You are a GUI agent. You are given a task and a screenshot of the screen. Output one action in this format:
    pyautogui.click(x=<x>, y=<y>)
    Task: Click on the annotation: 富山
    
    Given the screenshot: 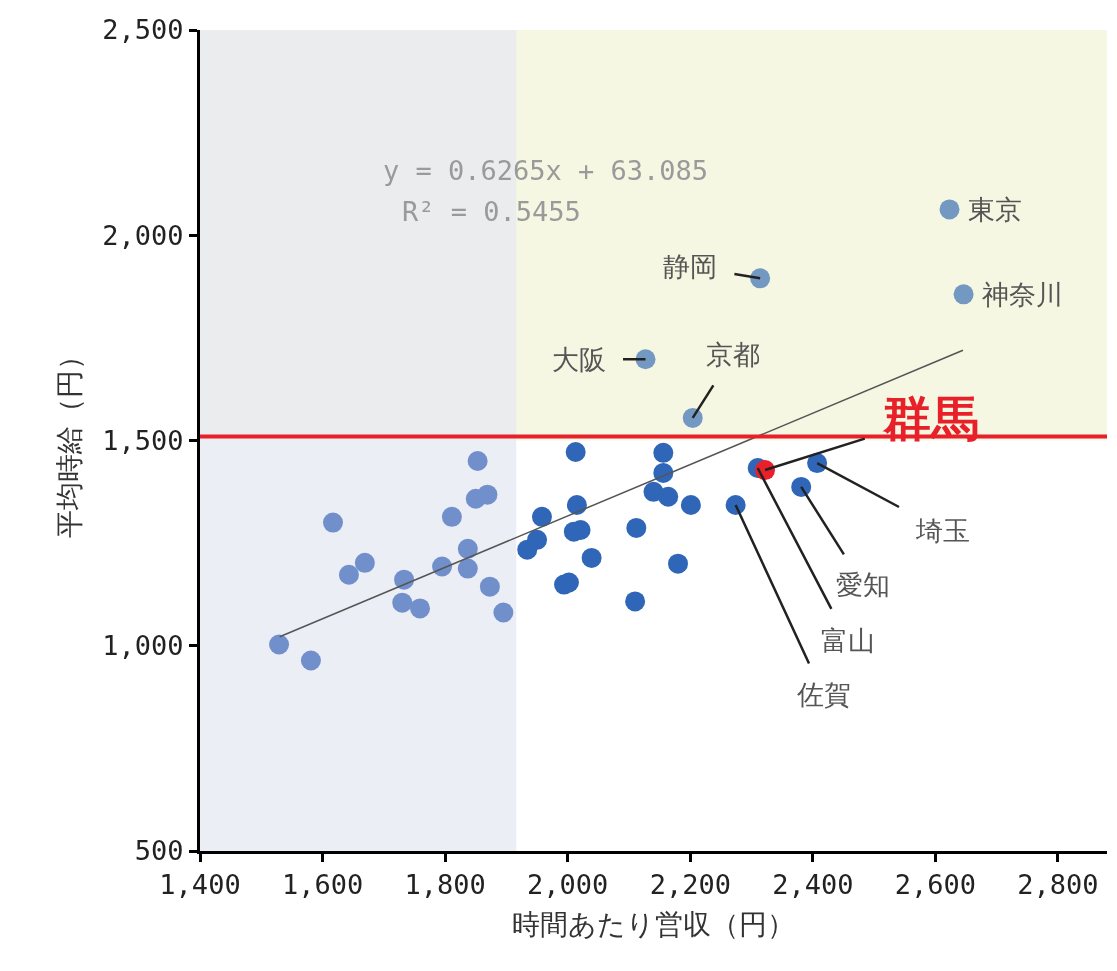 What is the action you would take?
    pyautogui.click(x=848, y=640)
    